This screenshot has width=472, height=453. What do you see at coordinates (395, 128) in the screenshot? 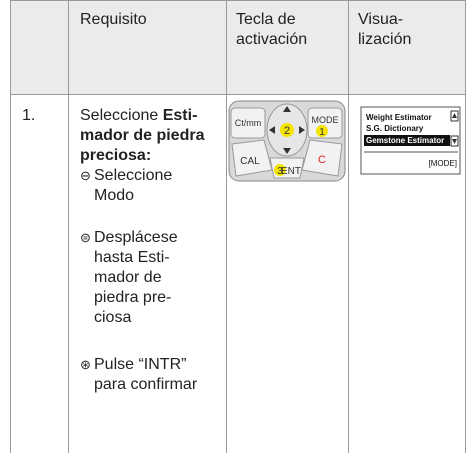
I see `menu-item: S.G. Dictionary` at bounding box center [395, 128].